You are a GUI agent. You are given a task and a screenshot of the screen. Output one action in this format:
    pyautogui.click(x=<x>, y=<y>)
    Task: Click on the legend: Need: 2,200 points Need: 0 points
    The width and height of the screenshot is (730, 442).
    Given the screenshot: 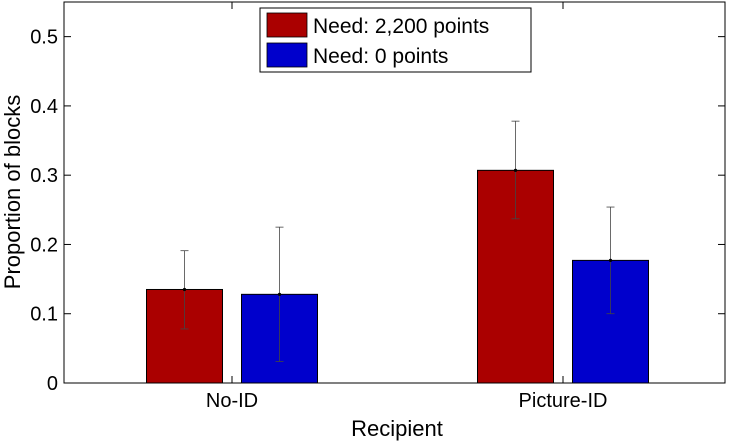 What is the action you would take?
    pyautogui.click(x=395, y=40)
    